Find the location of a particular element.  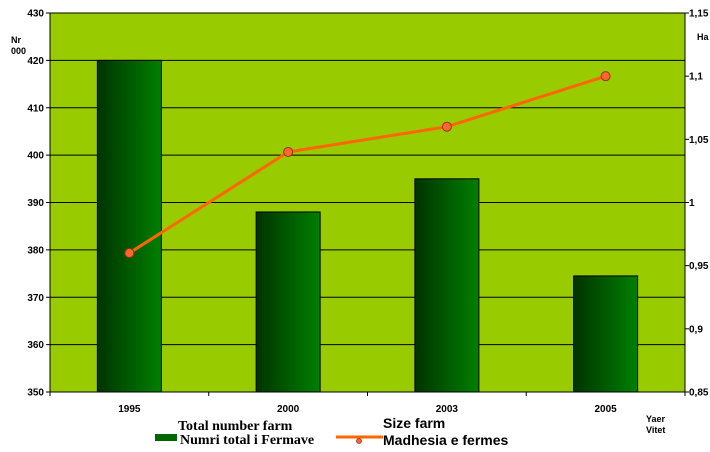

left-tick-label: 370 is located at coordinates (35, 298).